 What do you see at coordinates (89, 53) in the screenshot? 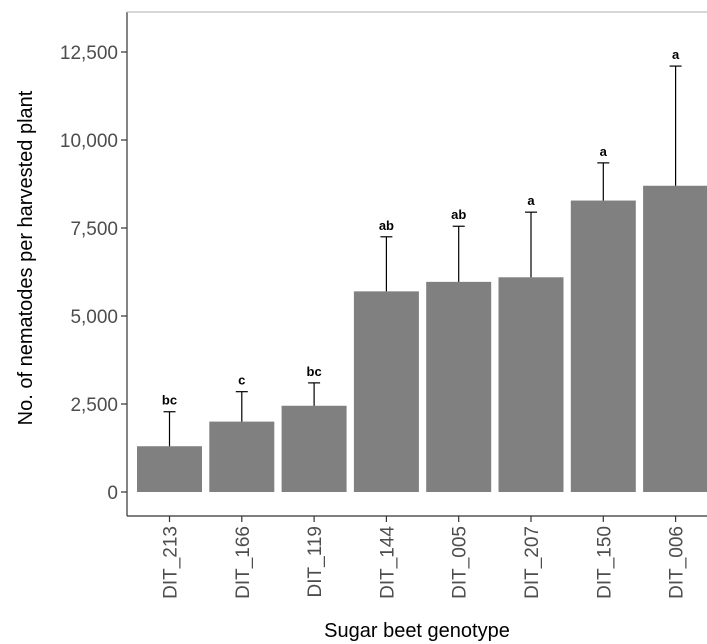
I see `y-tick-label: 12,500` at bounding box center [89, 53].